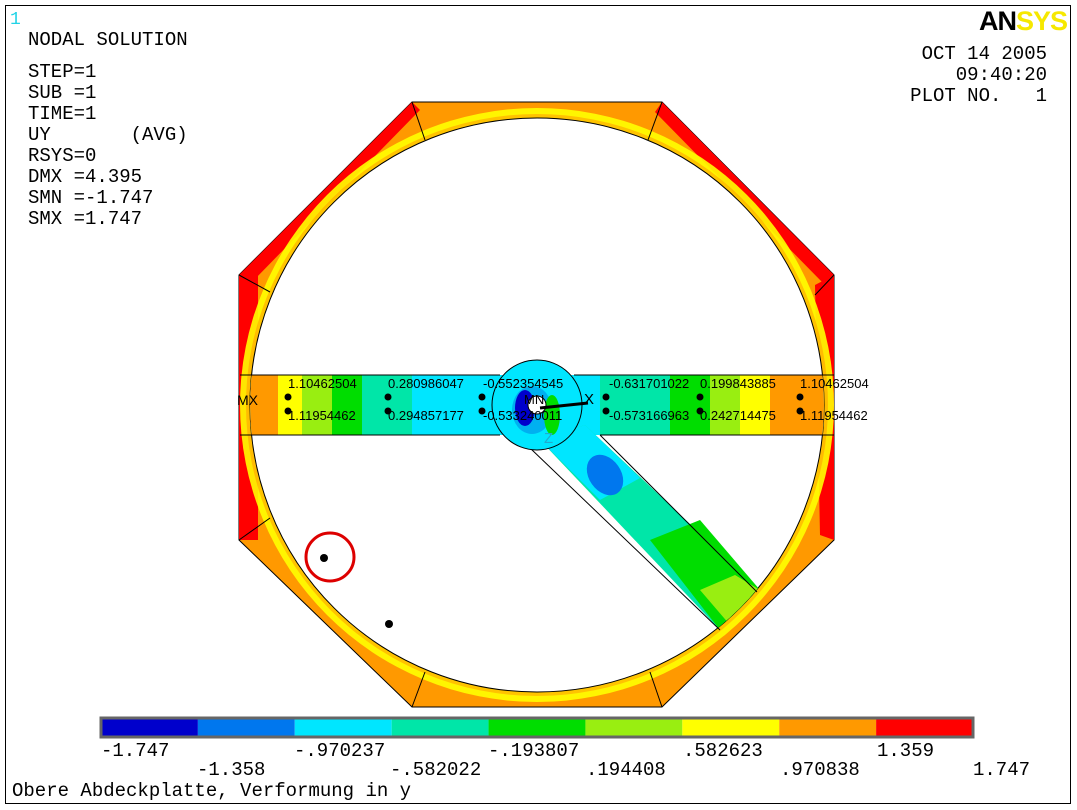 This screenshot has width=1077, height=810. Describe the element at coordinates (978, 96) in the screenshot. I see `plot-number: PLOT NO. 1` at that location.